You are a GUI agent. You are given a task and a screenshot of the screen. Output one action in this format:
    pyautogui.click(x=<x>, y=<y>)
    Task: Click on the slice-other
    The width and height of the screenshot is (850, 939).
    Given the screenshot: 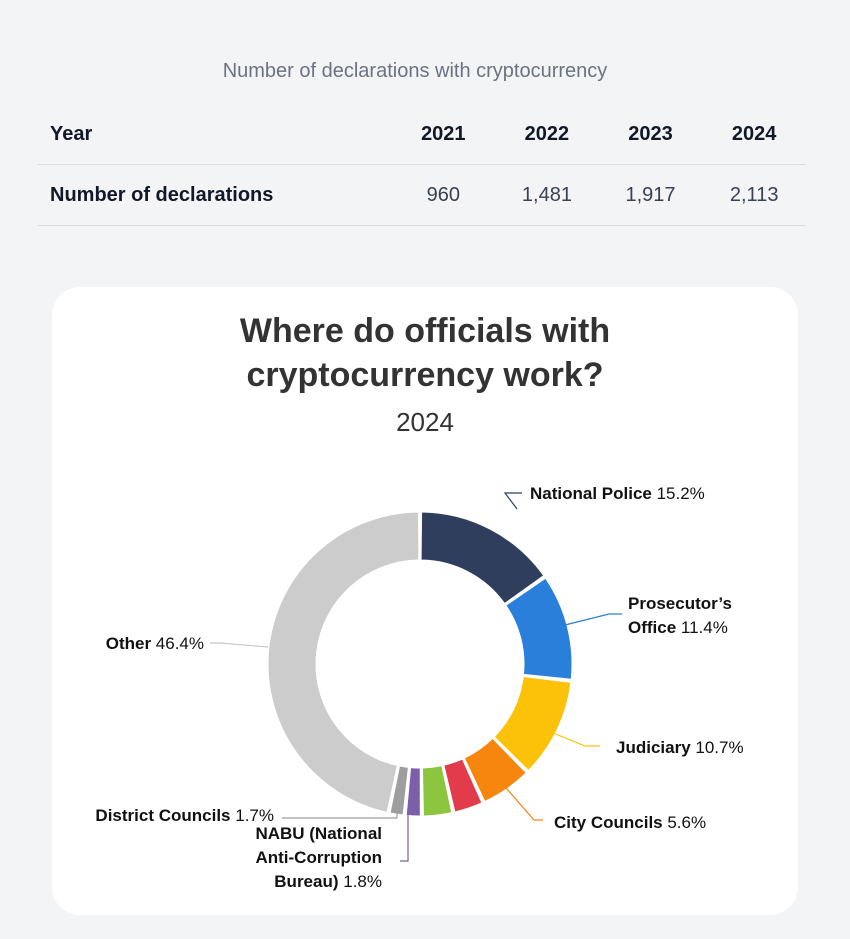 What is the action you would take?
    pyautogui.click(x=343, y=662)
    